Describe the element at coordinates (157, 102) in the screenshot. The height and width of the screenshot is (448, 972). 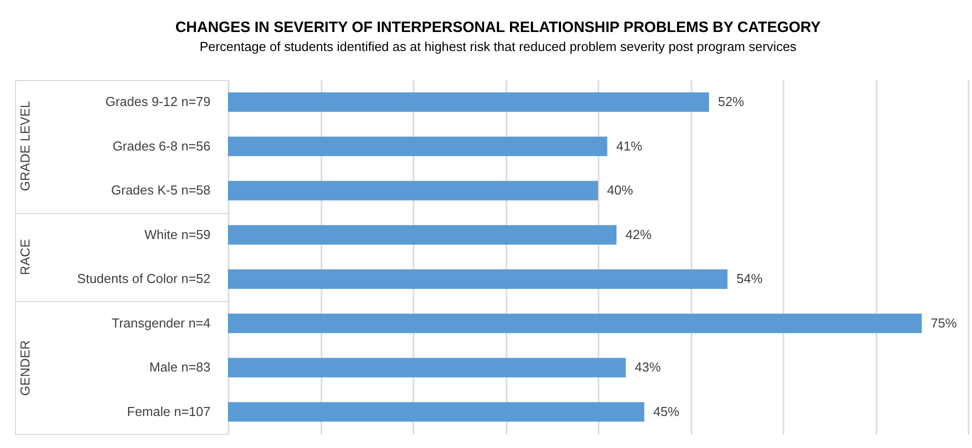
I see `y-tick-label: Grades 9-12 n=79` at that location.